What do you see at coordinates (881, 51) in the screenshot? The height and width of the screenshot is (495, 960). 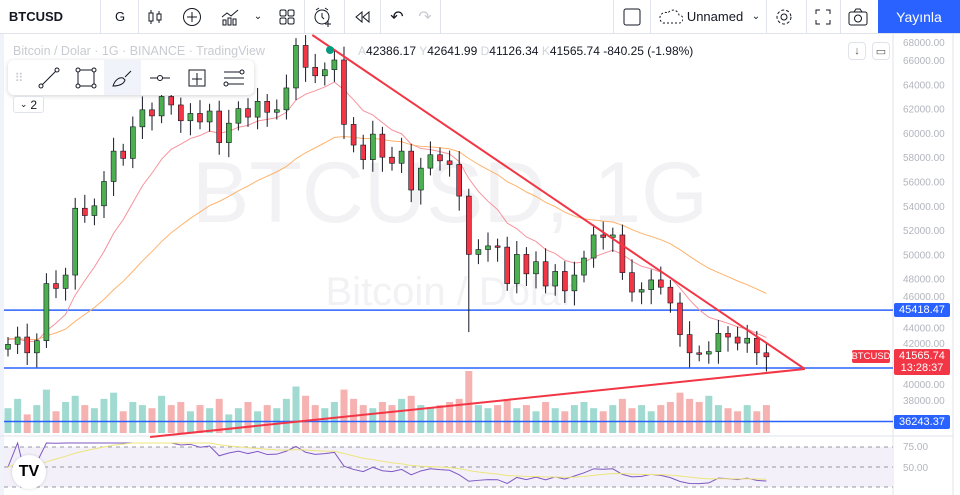 I see `maximize-pane-button: ▭` at bounding box center [881, 51].